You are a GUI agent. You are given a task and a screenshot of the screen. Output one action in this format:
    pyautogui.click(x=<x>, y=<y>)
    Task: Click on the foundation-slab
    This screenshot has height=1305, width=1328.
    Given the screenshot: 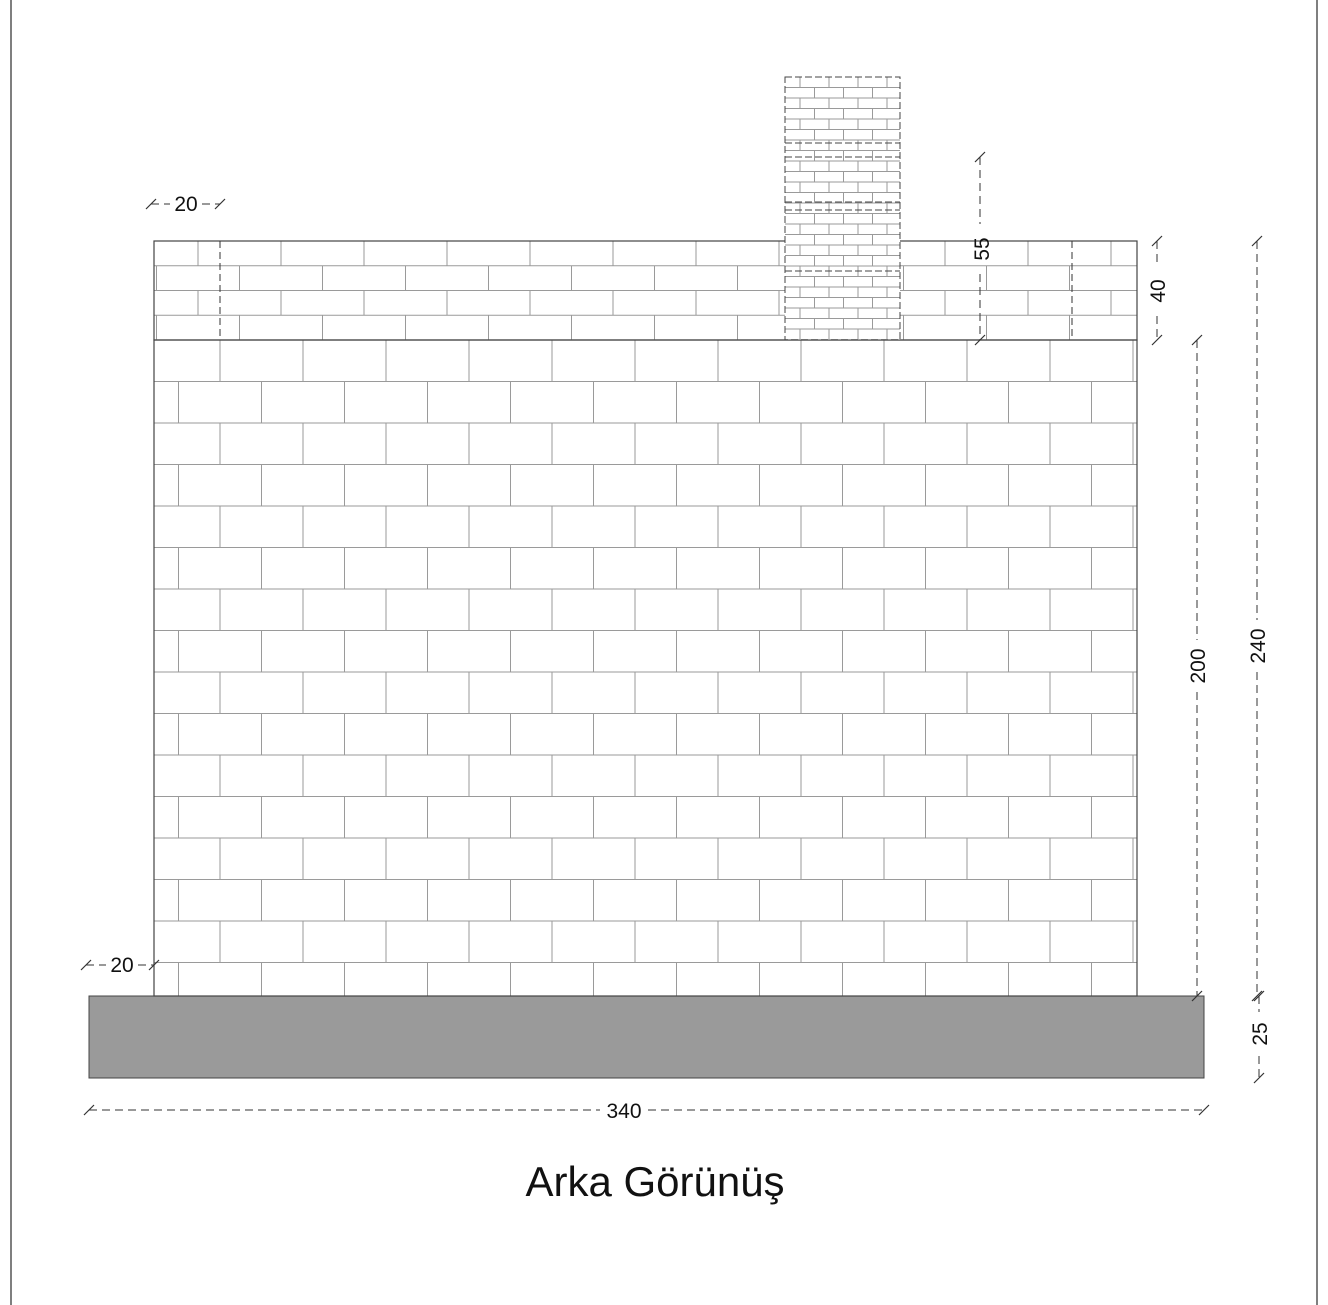 What is the action you would take?
    pyautogui.click(x=646, y=1037)
    